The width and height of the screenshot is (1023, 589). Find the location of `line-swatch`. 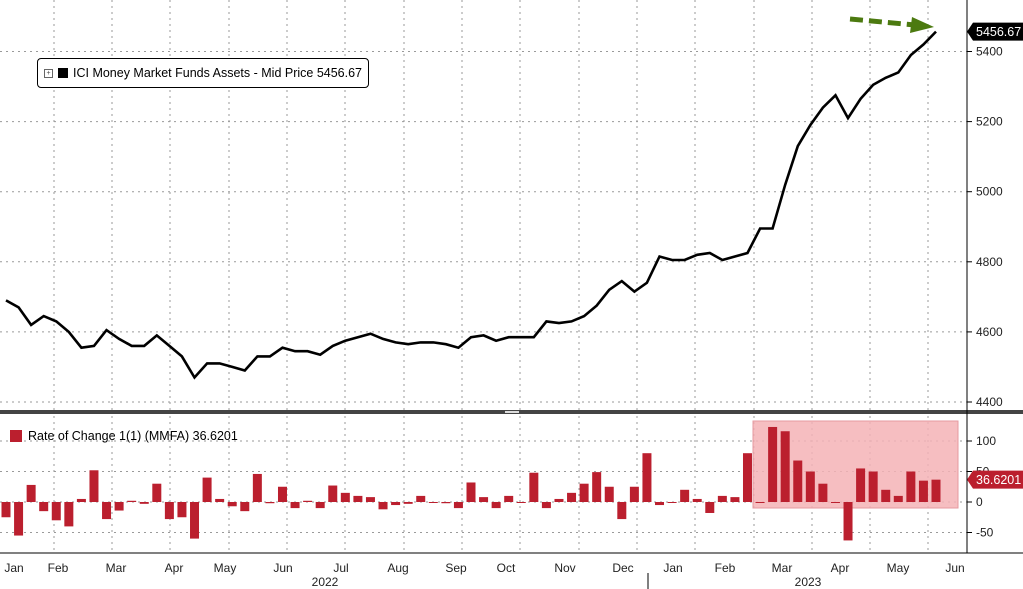

line-swatch is located at coordinates (63, 73).